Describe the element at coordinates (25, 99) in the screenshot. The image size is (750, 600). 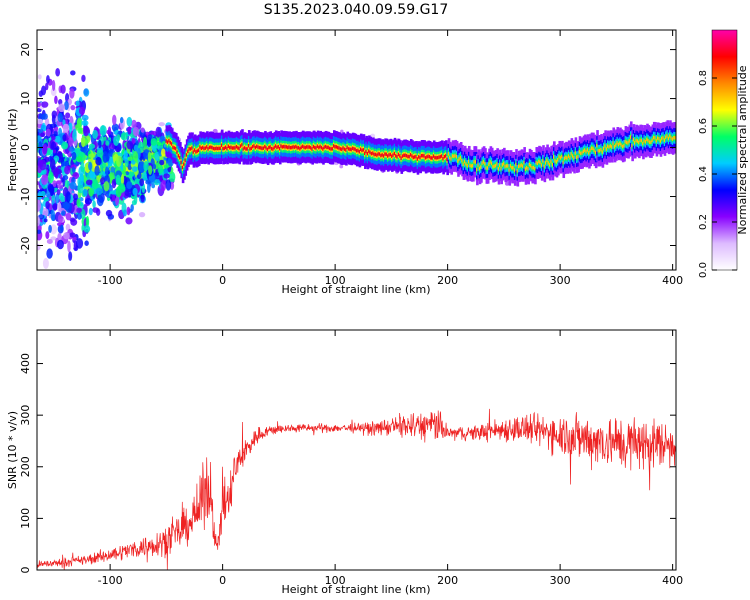
I see `spectrogram-y-tick-label: 10` at that location.